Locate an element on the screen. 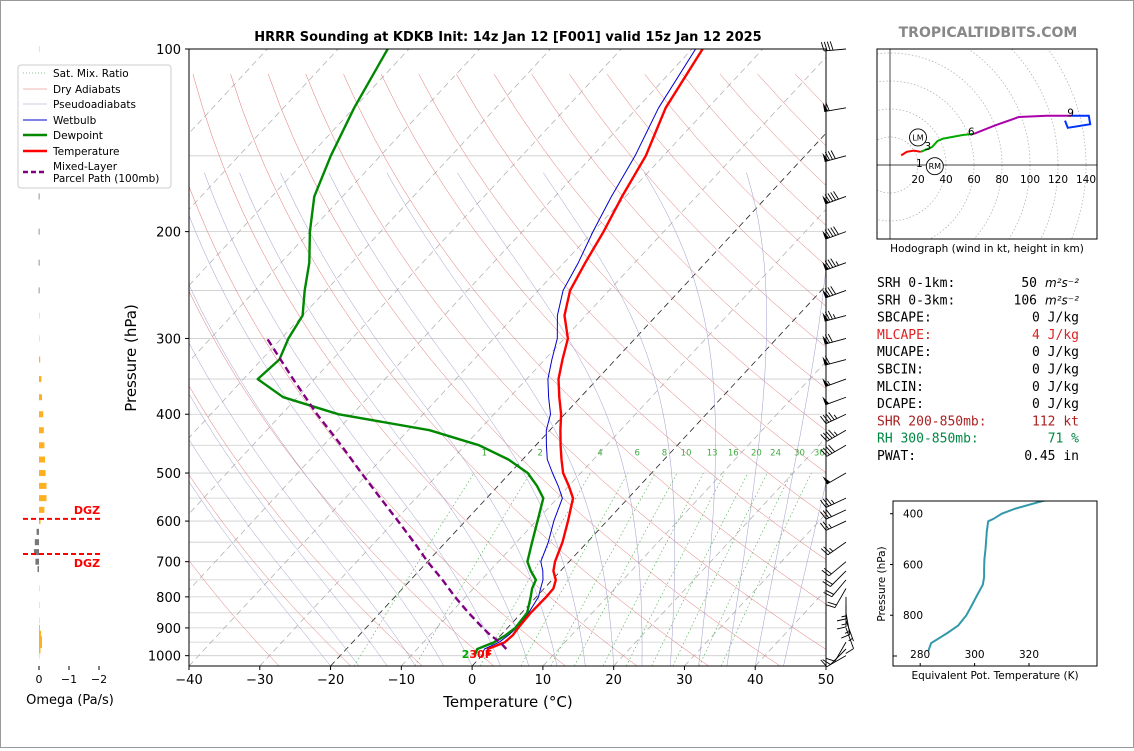  hodograph-marker-label: LM is located at coordinates (917, 137).